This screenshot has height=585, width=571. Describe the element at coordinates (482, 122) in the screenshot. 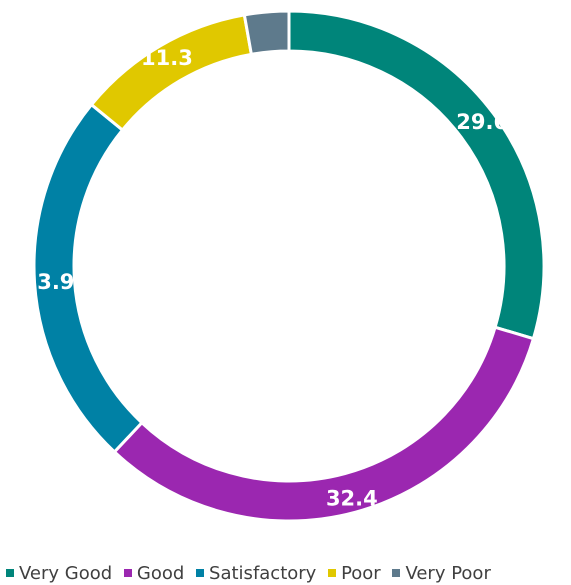

I see `data-label-very-good: 29.6` at that location.